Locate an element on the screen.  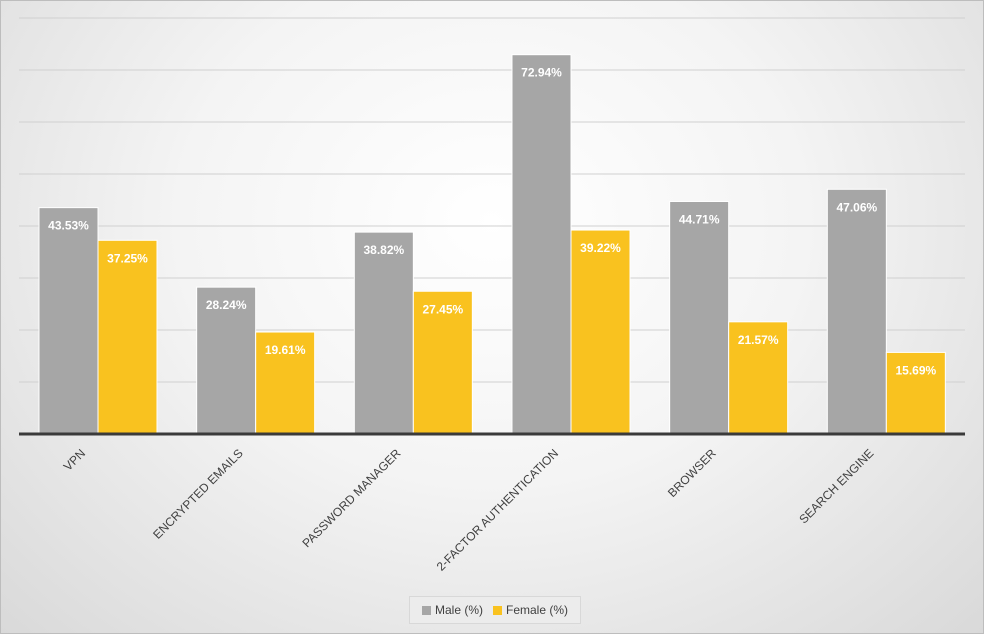
data-label: 15.69% is located at coordinates (915, 370).